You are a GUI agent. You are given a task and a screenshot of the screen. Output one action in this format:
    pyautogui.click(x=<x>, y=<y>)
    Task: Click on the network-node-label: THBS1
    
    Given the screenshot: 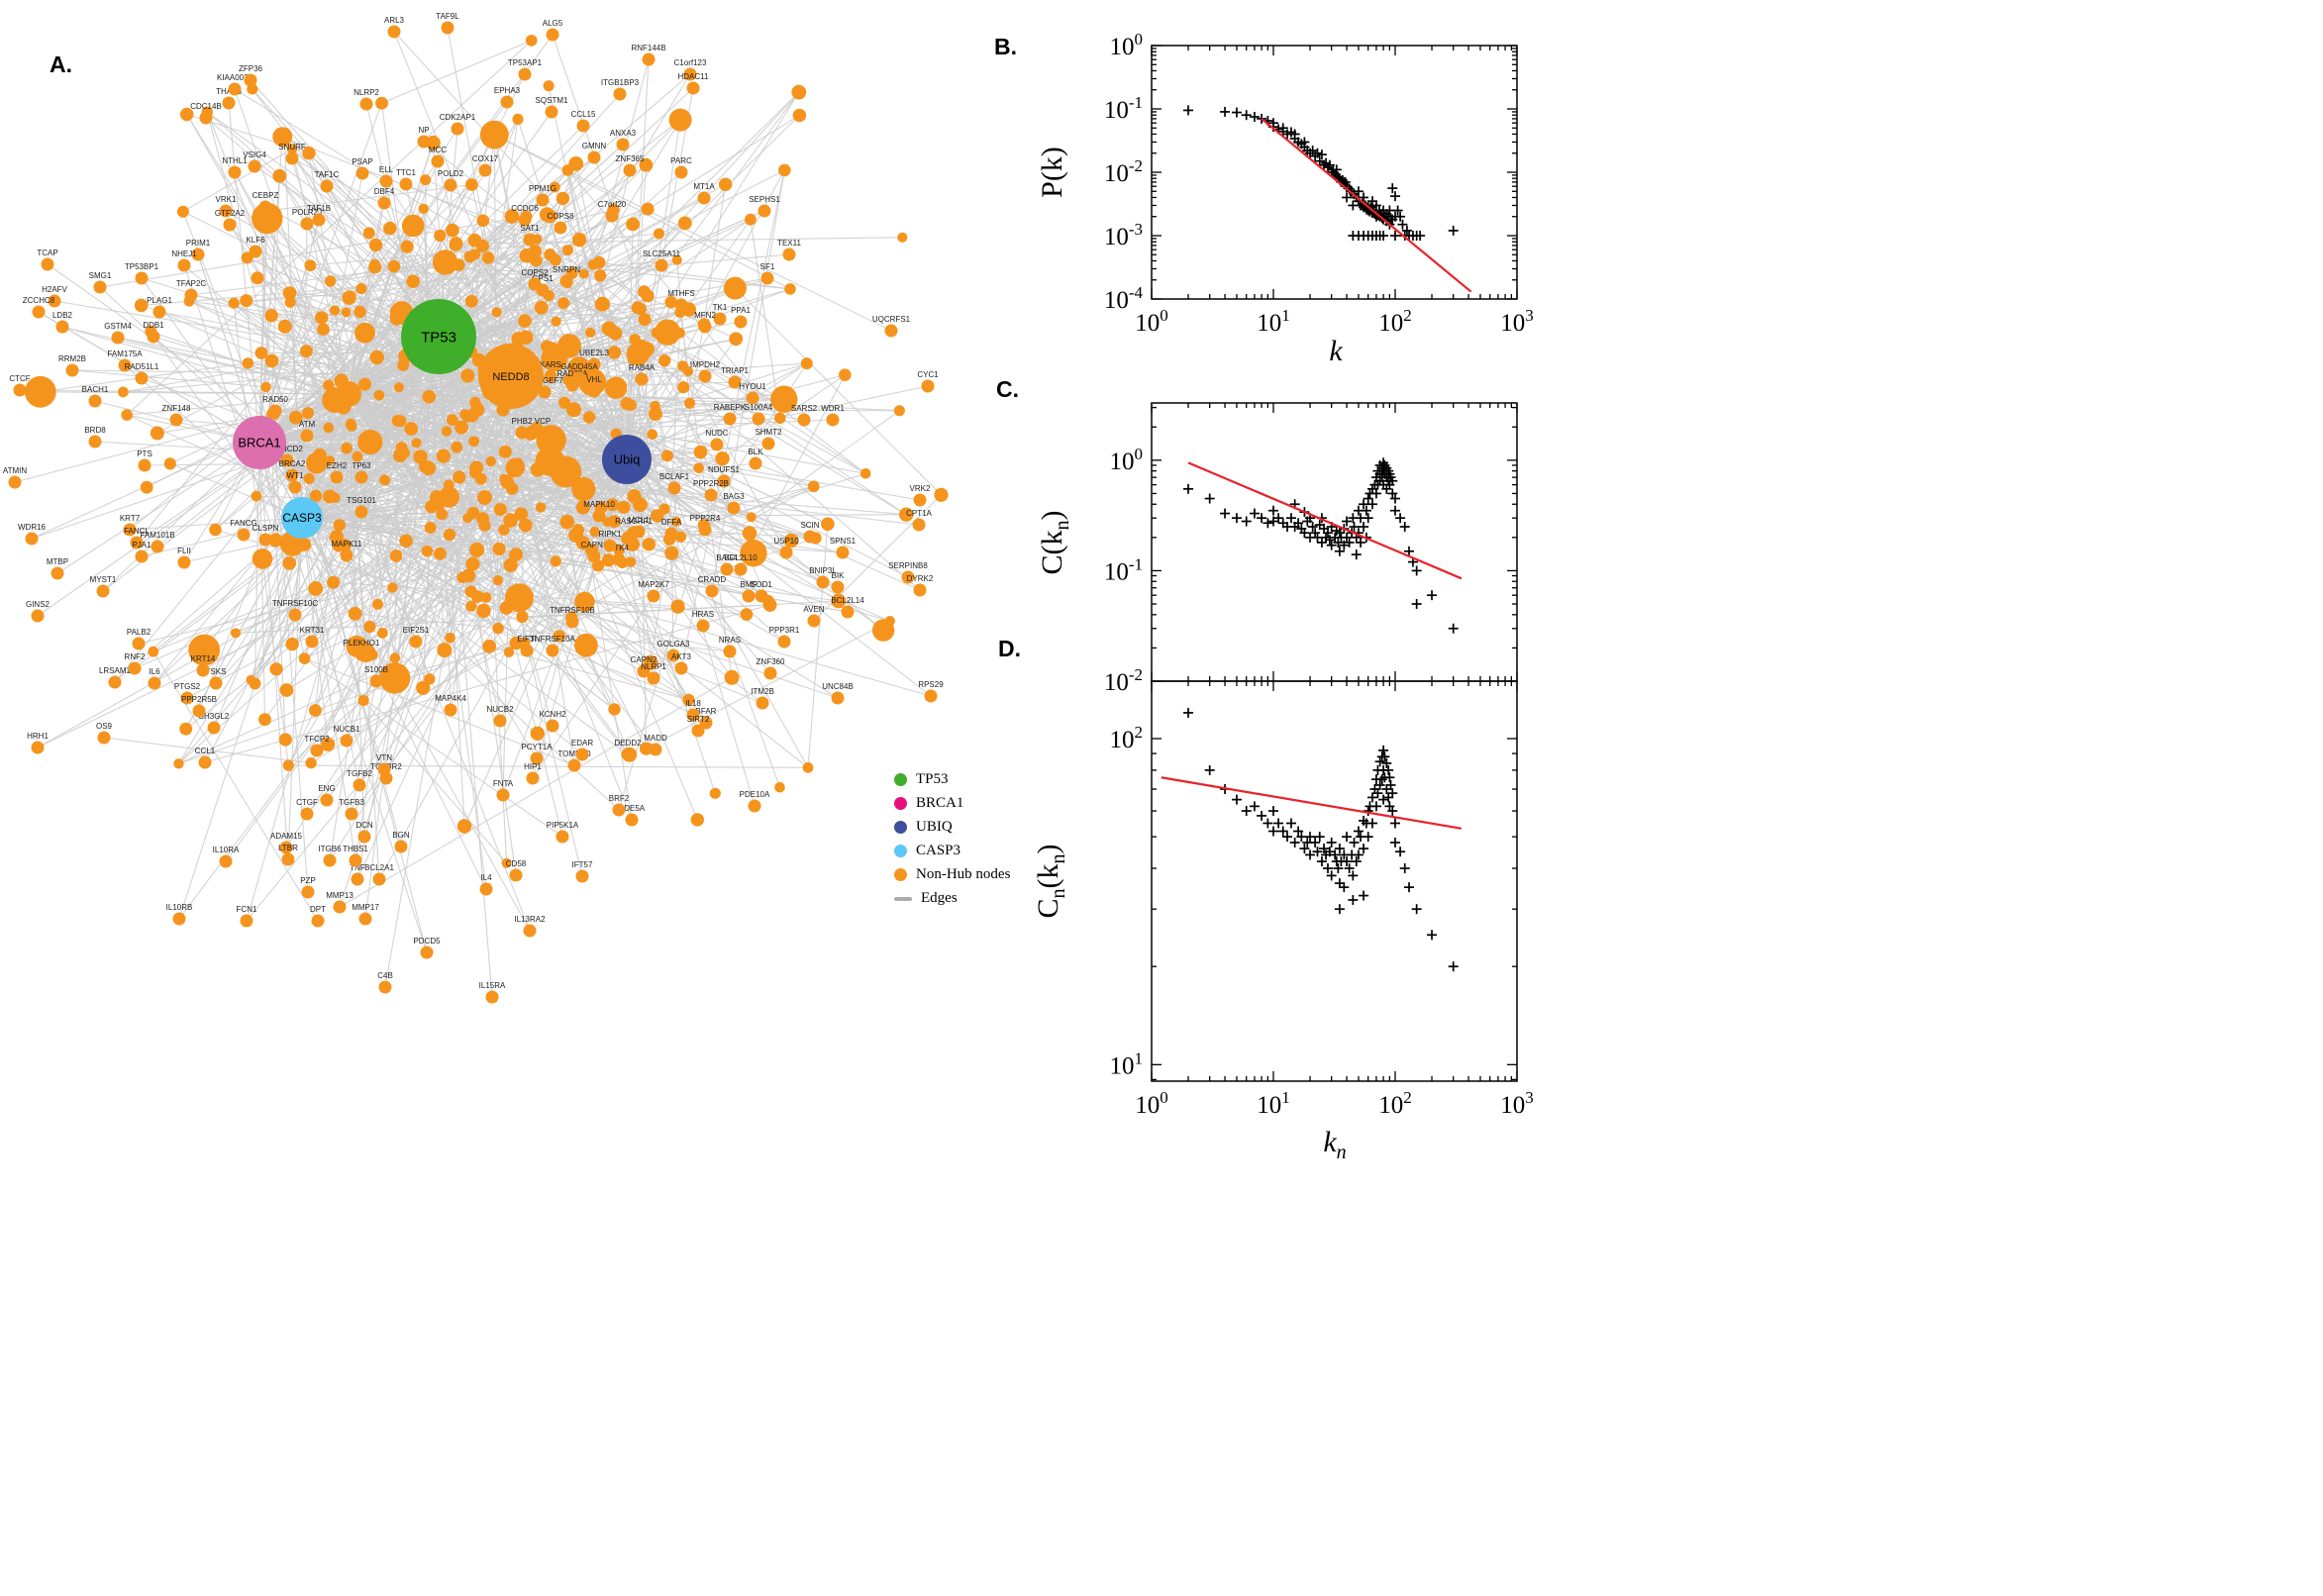 What is the action you would take?
    pyautogui.click(x=355, y=849)
    